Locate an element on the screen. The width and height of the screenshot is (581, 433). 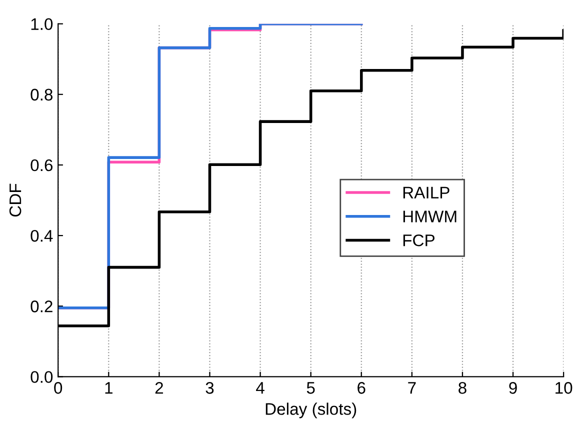
x-tick-label: 1 is located at coordinates (108, 388).